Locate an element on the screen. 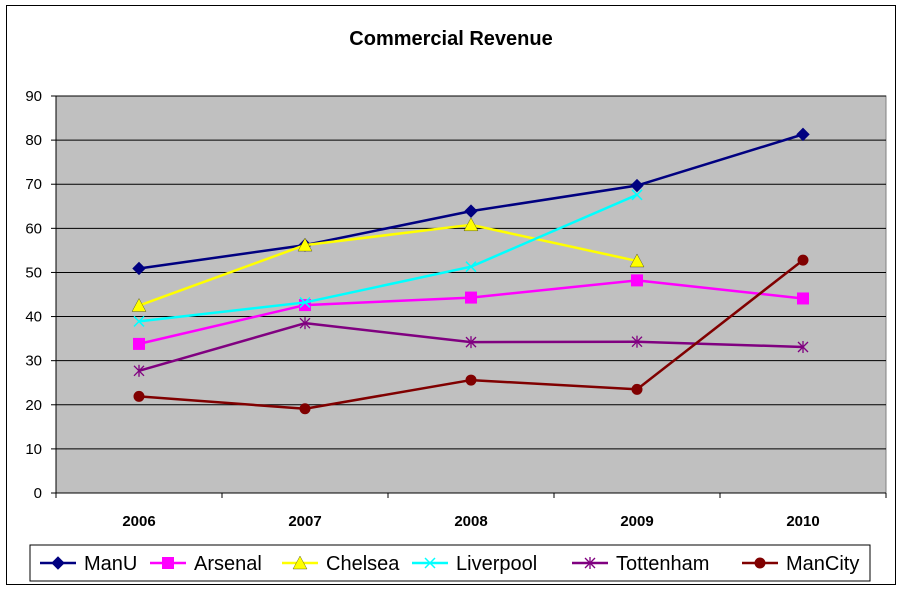 The width and height of the screenshot is (904, 593). point-arsenal-2006 is located at coordinates (139, 343).